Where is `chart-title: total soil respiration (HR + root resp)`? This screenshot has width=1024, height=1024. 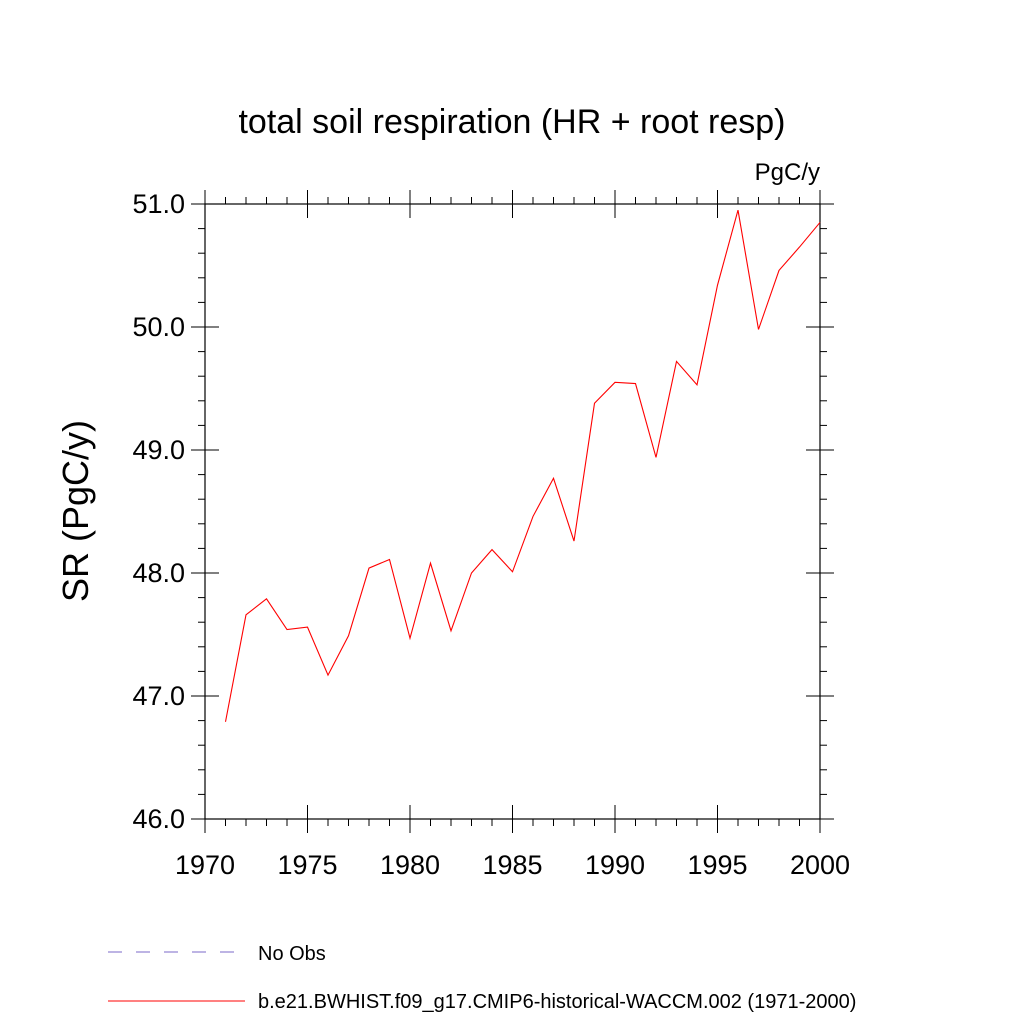 chart-title: total soil respiration (HR + root resp) is located at coordinates (511, 122).